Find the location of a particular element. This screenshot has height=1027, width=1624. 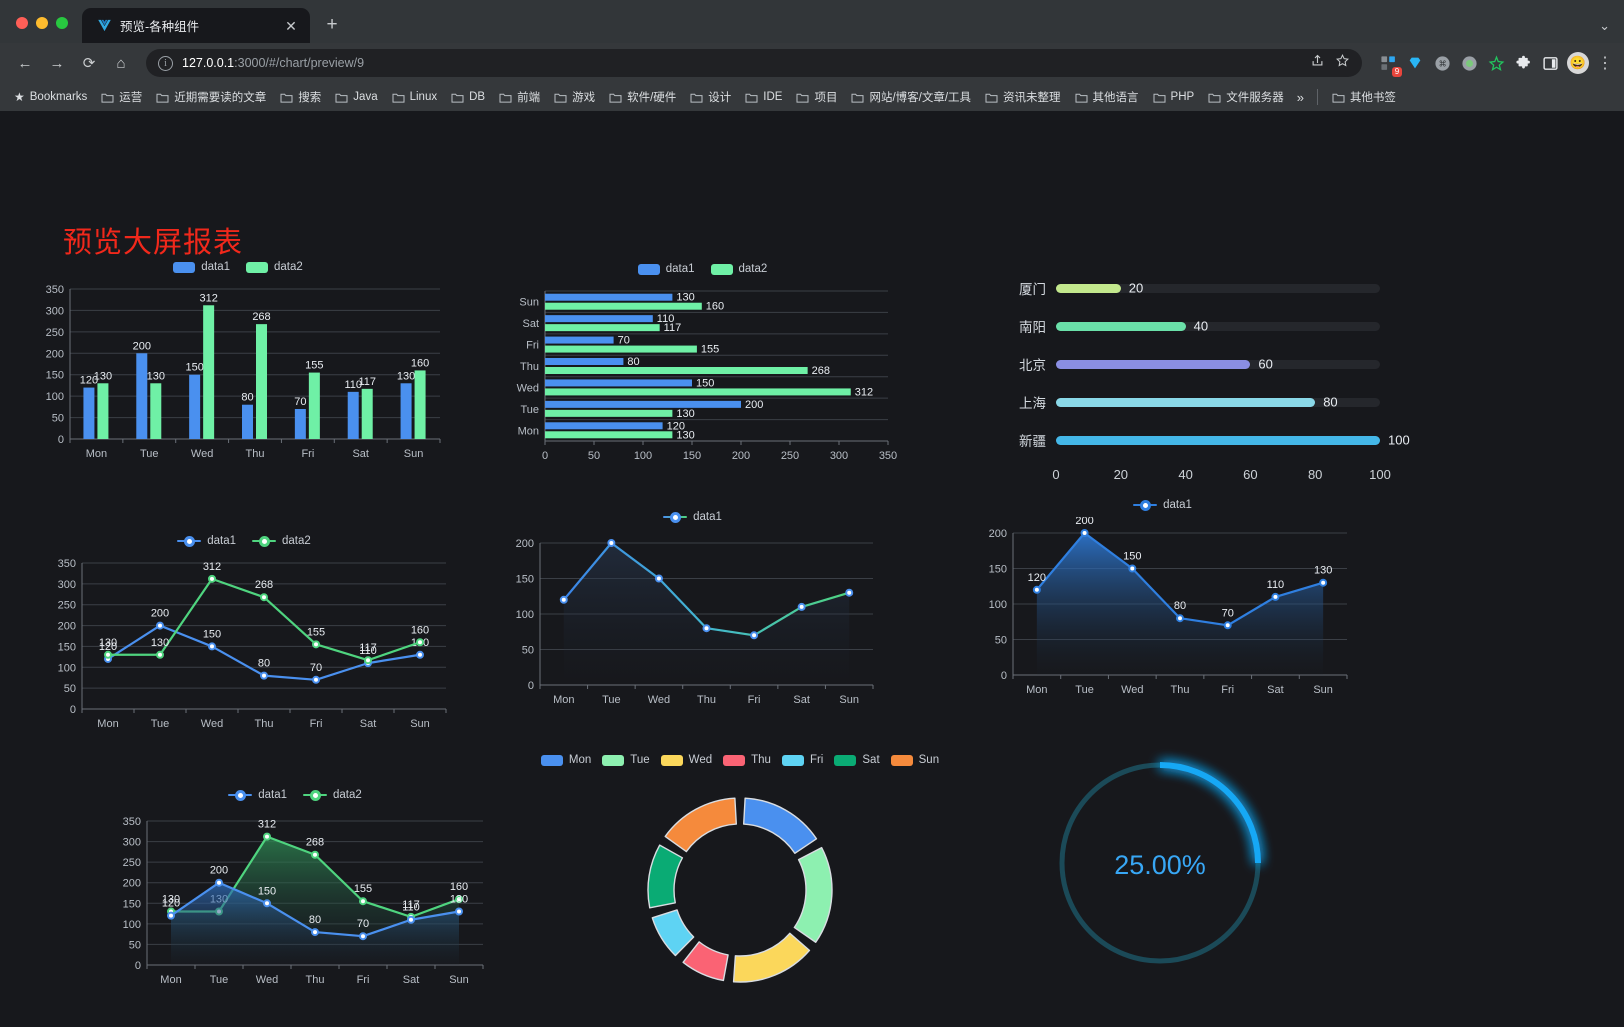

bookmarks-overflow-button: » is located at coordinates (1300, 97).